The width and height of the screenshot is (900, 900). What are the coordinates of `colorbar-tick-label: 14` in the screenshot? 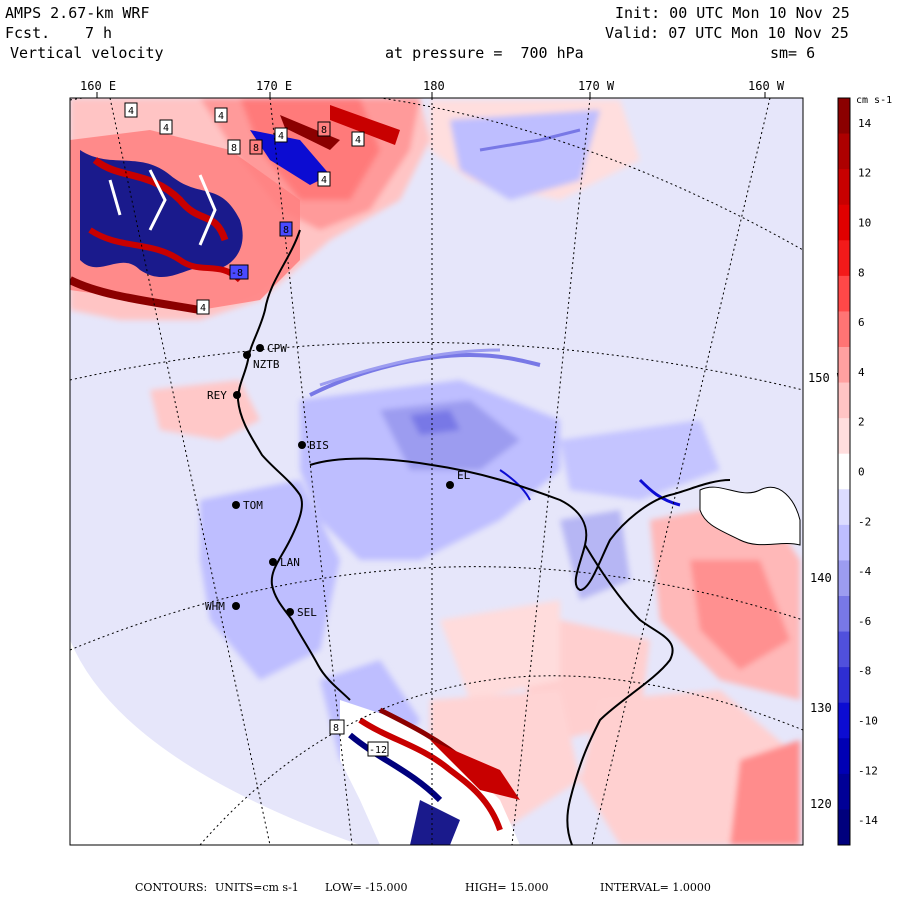 It's located at (865, 123).